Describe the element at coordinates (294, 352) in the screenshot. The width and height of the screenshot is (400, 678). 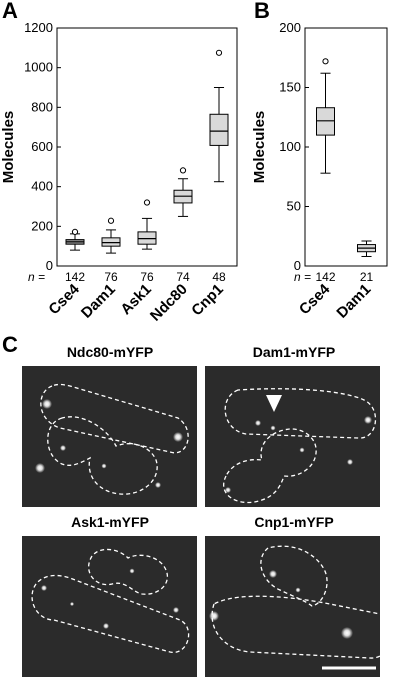
I see `micrograph-title-dam1: Dam1-mYFP` at that location.